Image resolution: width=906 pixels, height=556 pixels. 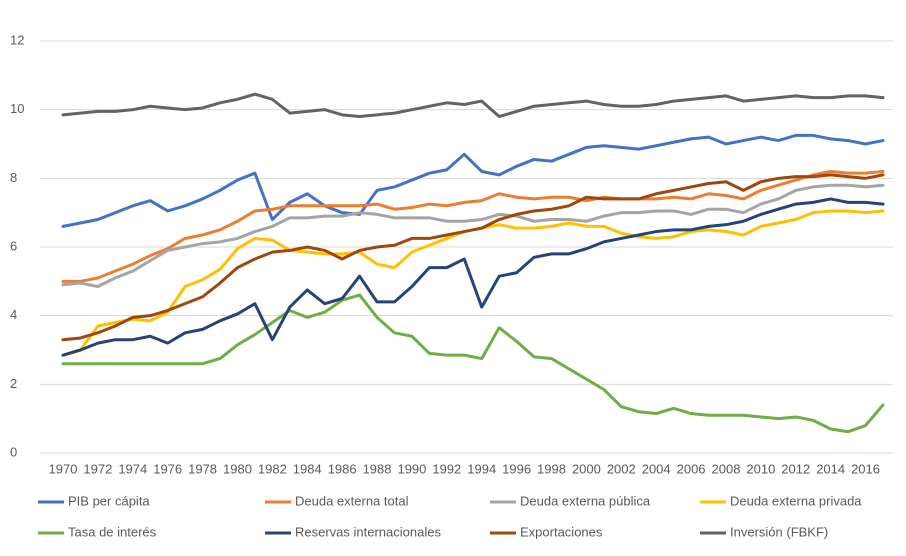 What do you see at coordinates (167, 468) in the screenshot?
I see `x-tick-label: 1976` at bounding box center [167, 468].